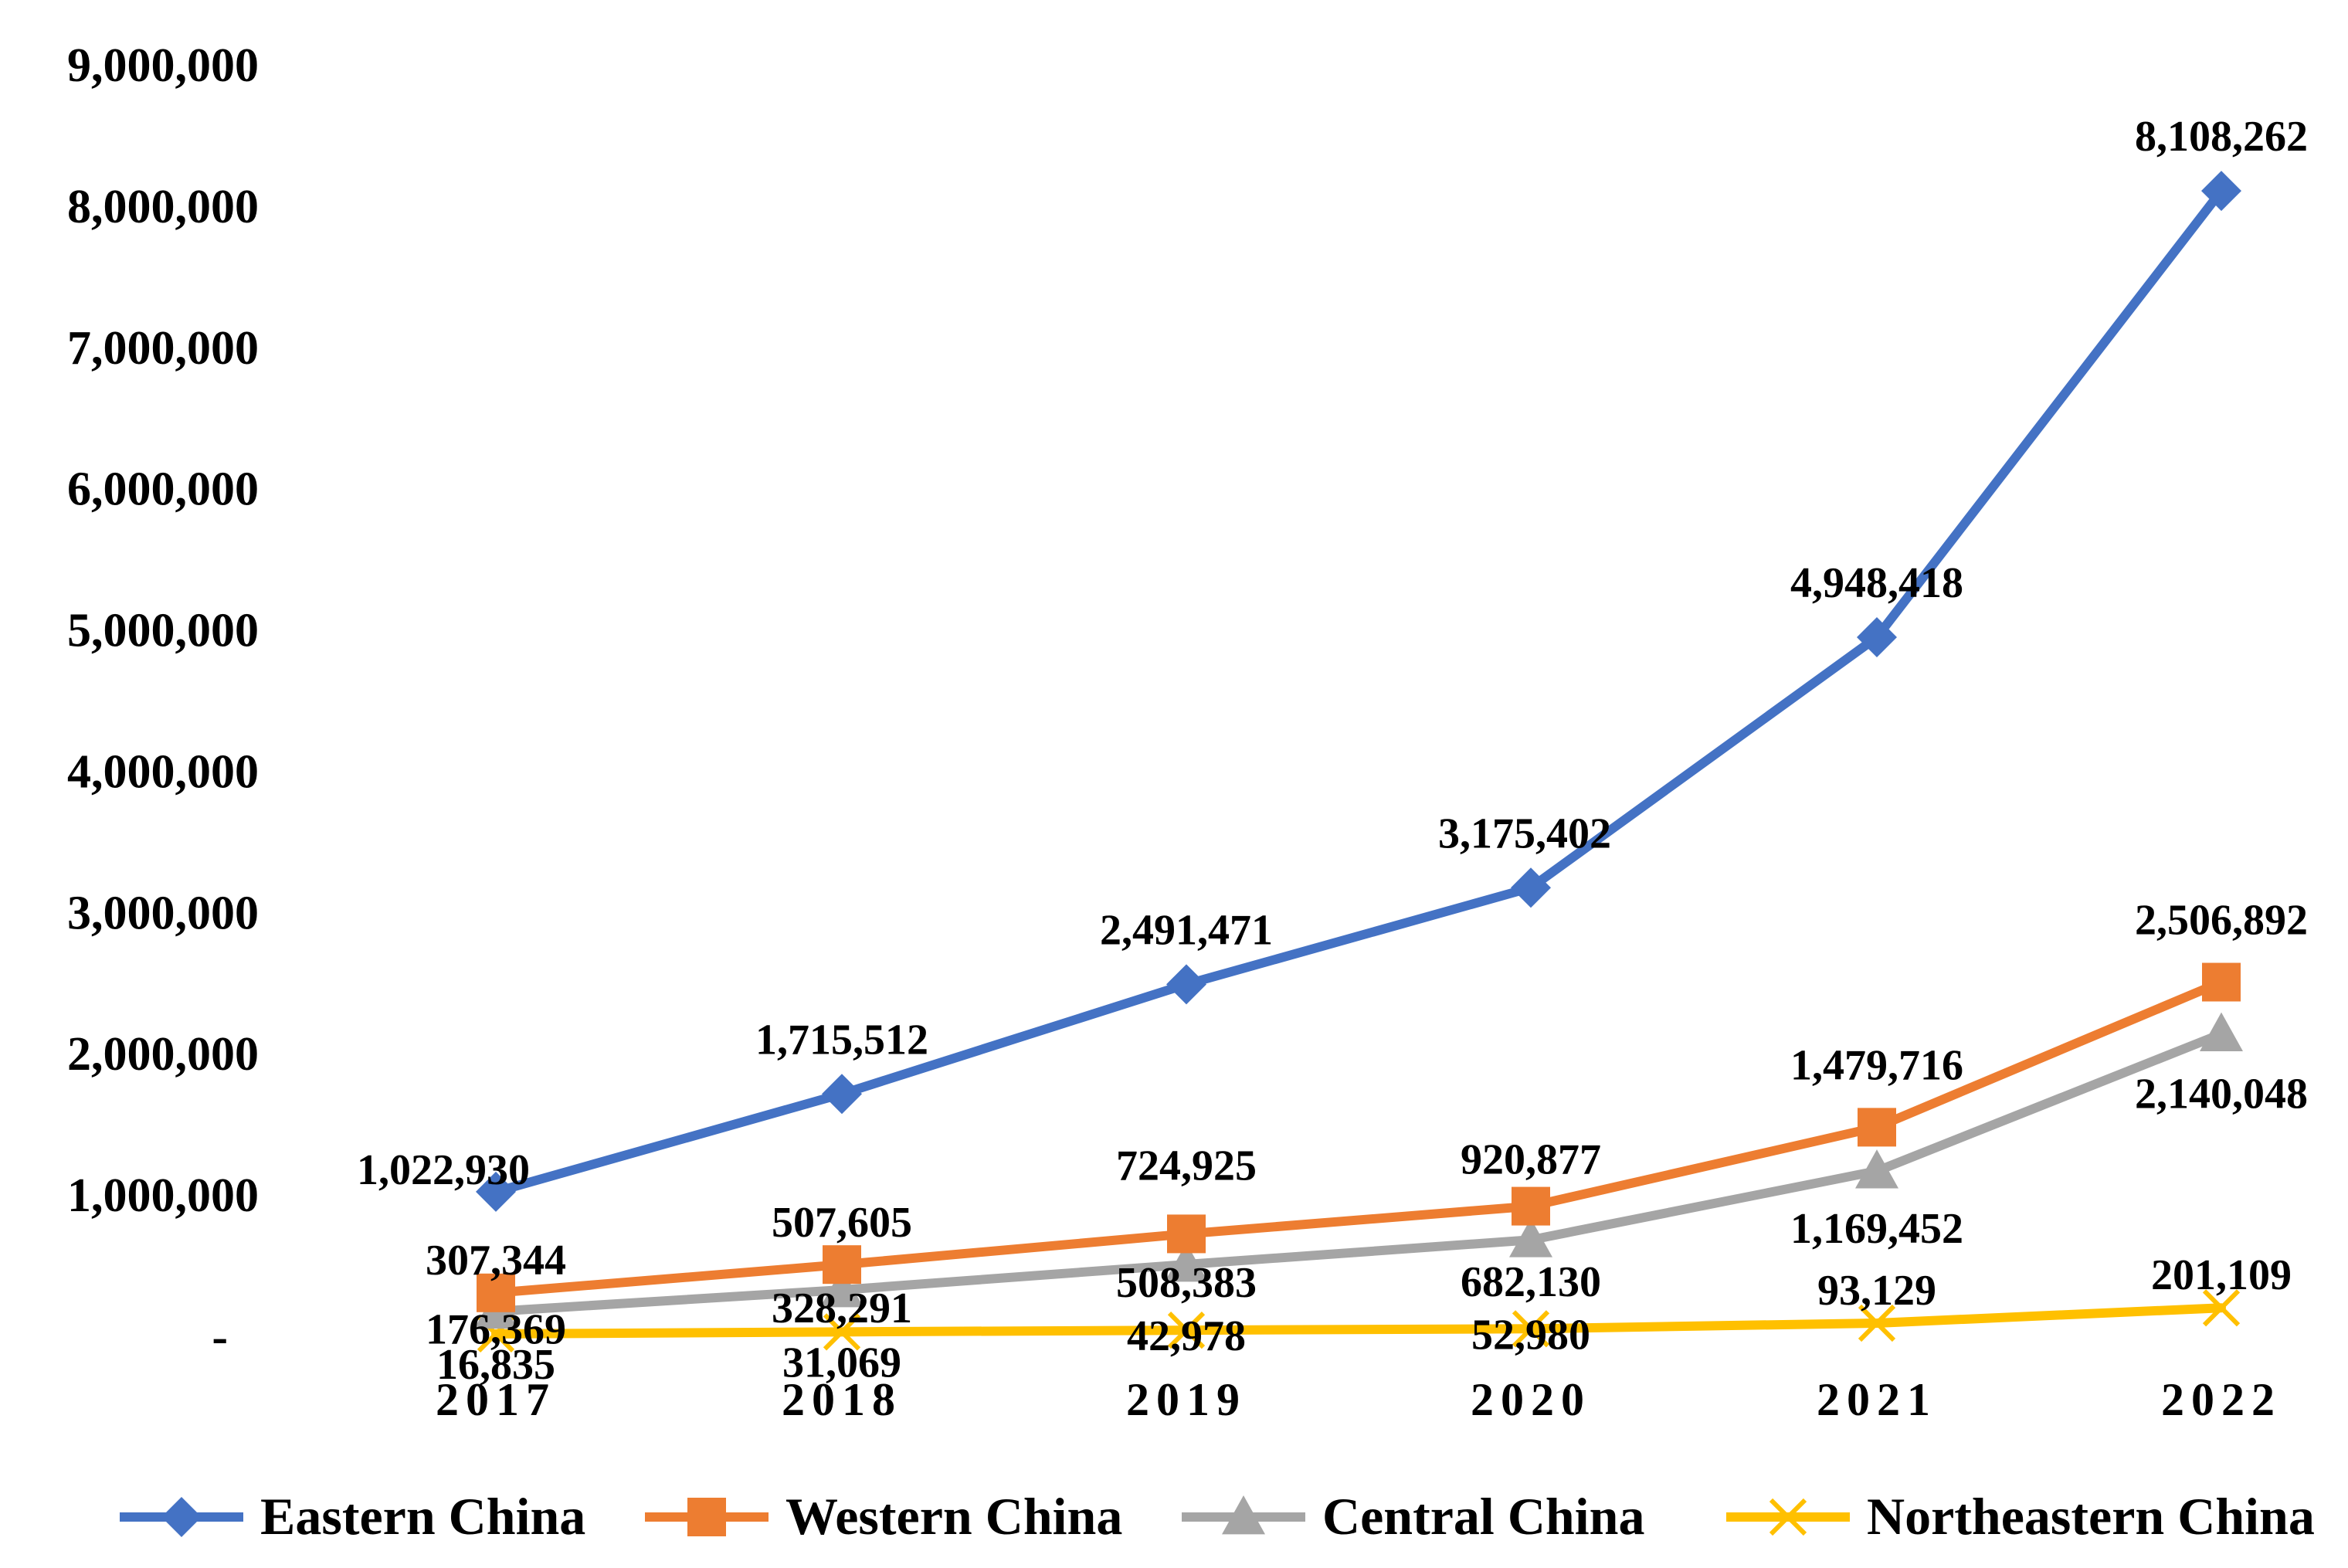 The image size is (2348, 1568). I want to click on central-china-data-label: 682,130, so click(1531, 1282).